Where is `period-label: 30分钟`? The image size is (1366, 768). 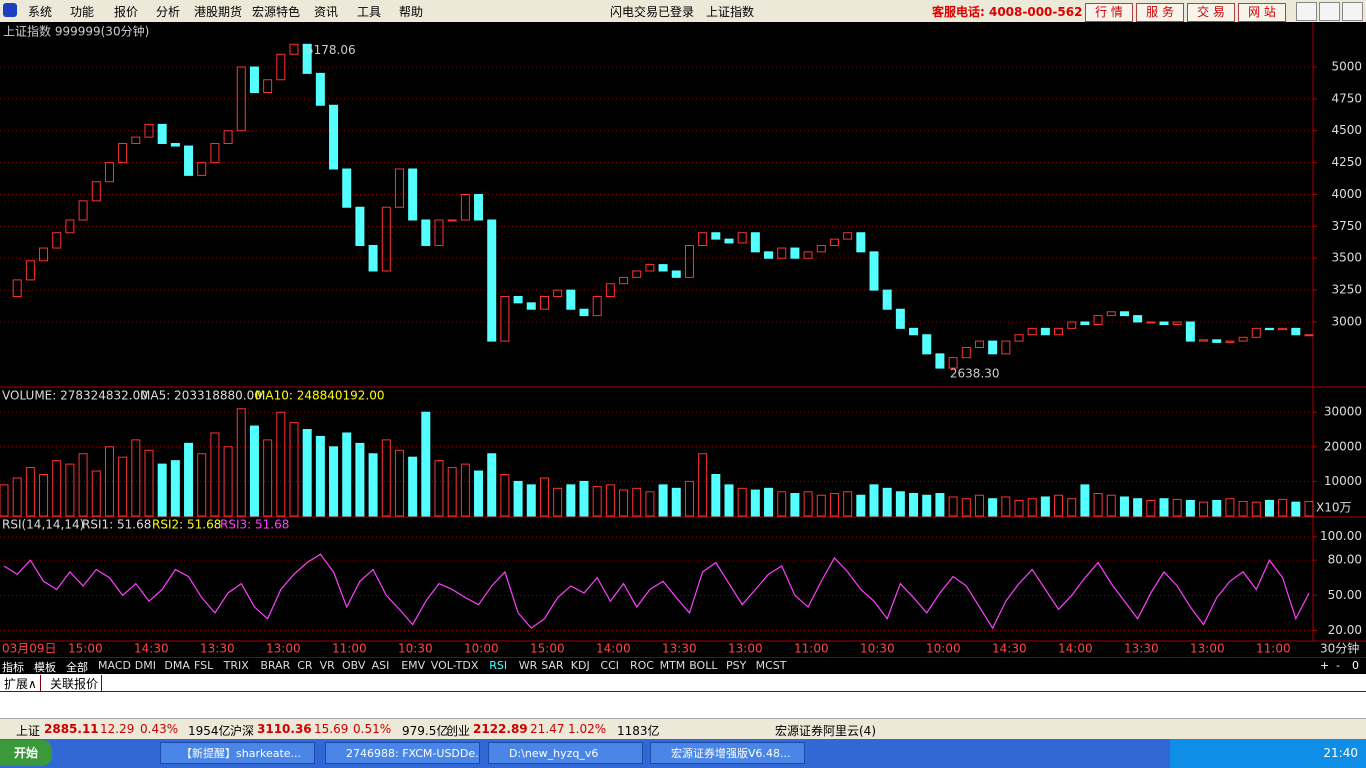
period-label: 30分钟 is located at coordinates (1339, 648).